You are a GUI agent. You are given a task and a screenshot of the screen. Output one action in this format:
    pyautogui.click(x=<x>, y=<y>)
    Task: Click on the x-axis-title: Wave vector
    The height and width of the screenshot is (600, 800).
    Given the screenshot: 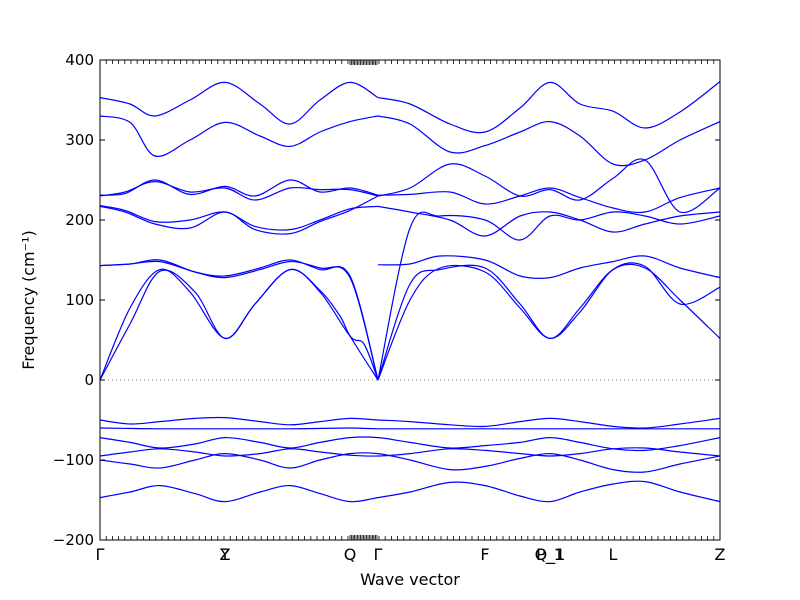 What is the action you would take?
    pyautogui.click(x=410, y=579)
    